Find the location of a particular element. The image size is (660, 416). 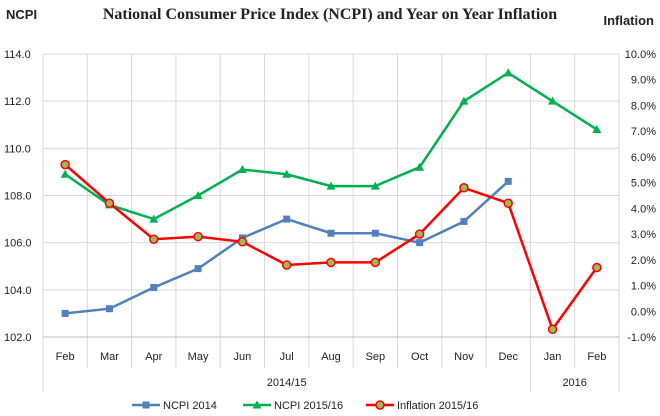

legend-label: Inflation 2015/16 is located at coordinates (437, 406).